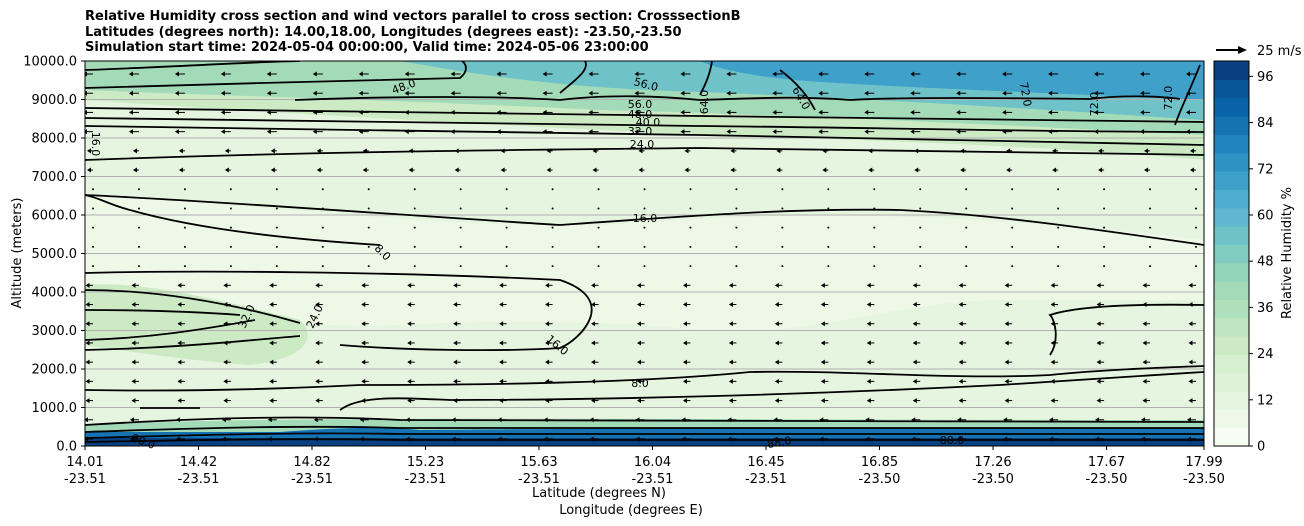  I want to click on y-tick-label: 10000.0, so click(50, 62).